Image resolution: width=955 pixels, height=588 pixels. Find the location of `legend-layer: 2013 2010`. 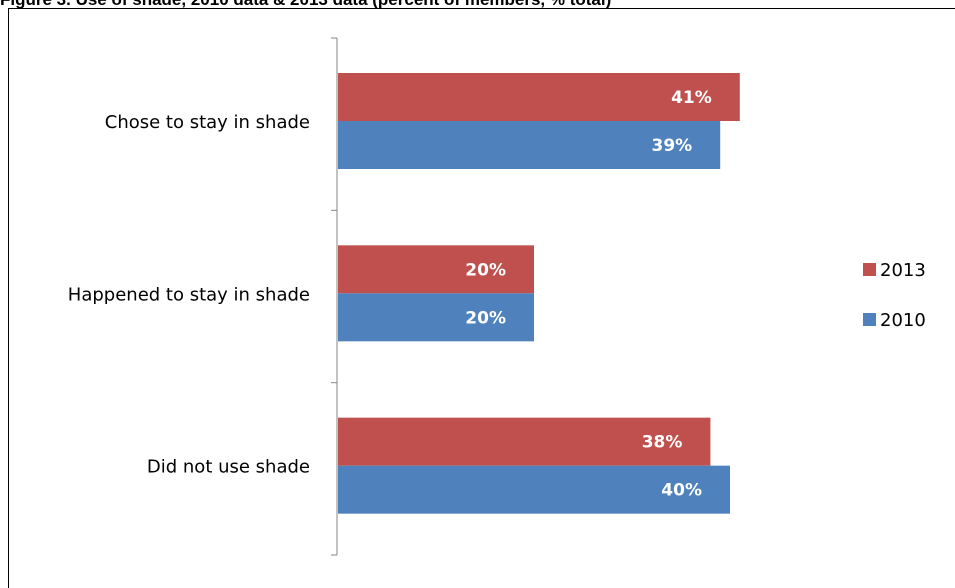

legend-layer: 2013 2010 is located at coordinates (894, 295).